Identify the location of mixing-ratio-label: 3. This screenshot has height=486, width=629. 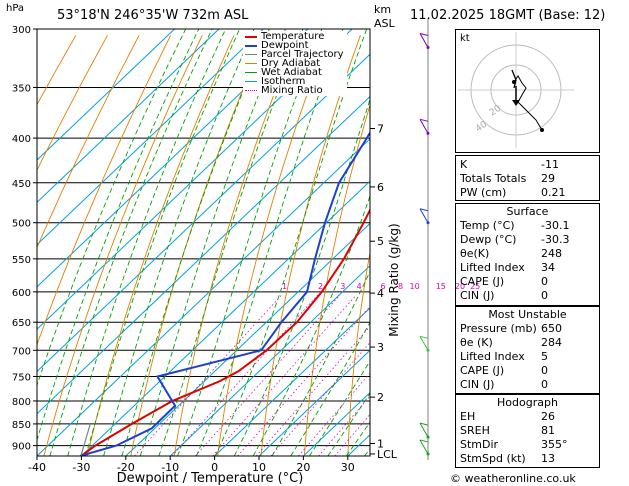
(342, 286).